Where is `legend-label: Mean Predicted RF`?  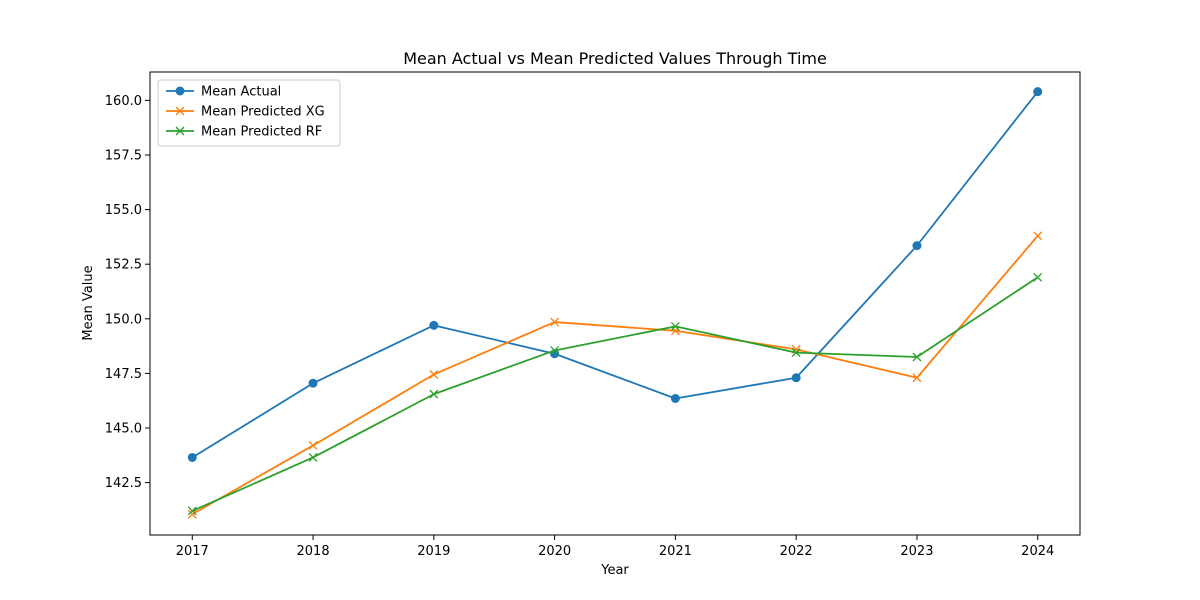
legend-label: Mean Predicted RF is located at coordinates (261, 132).